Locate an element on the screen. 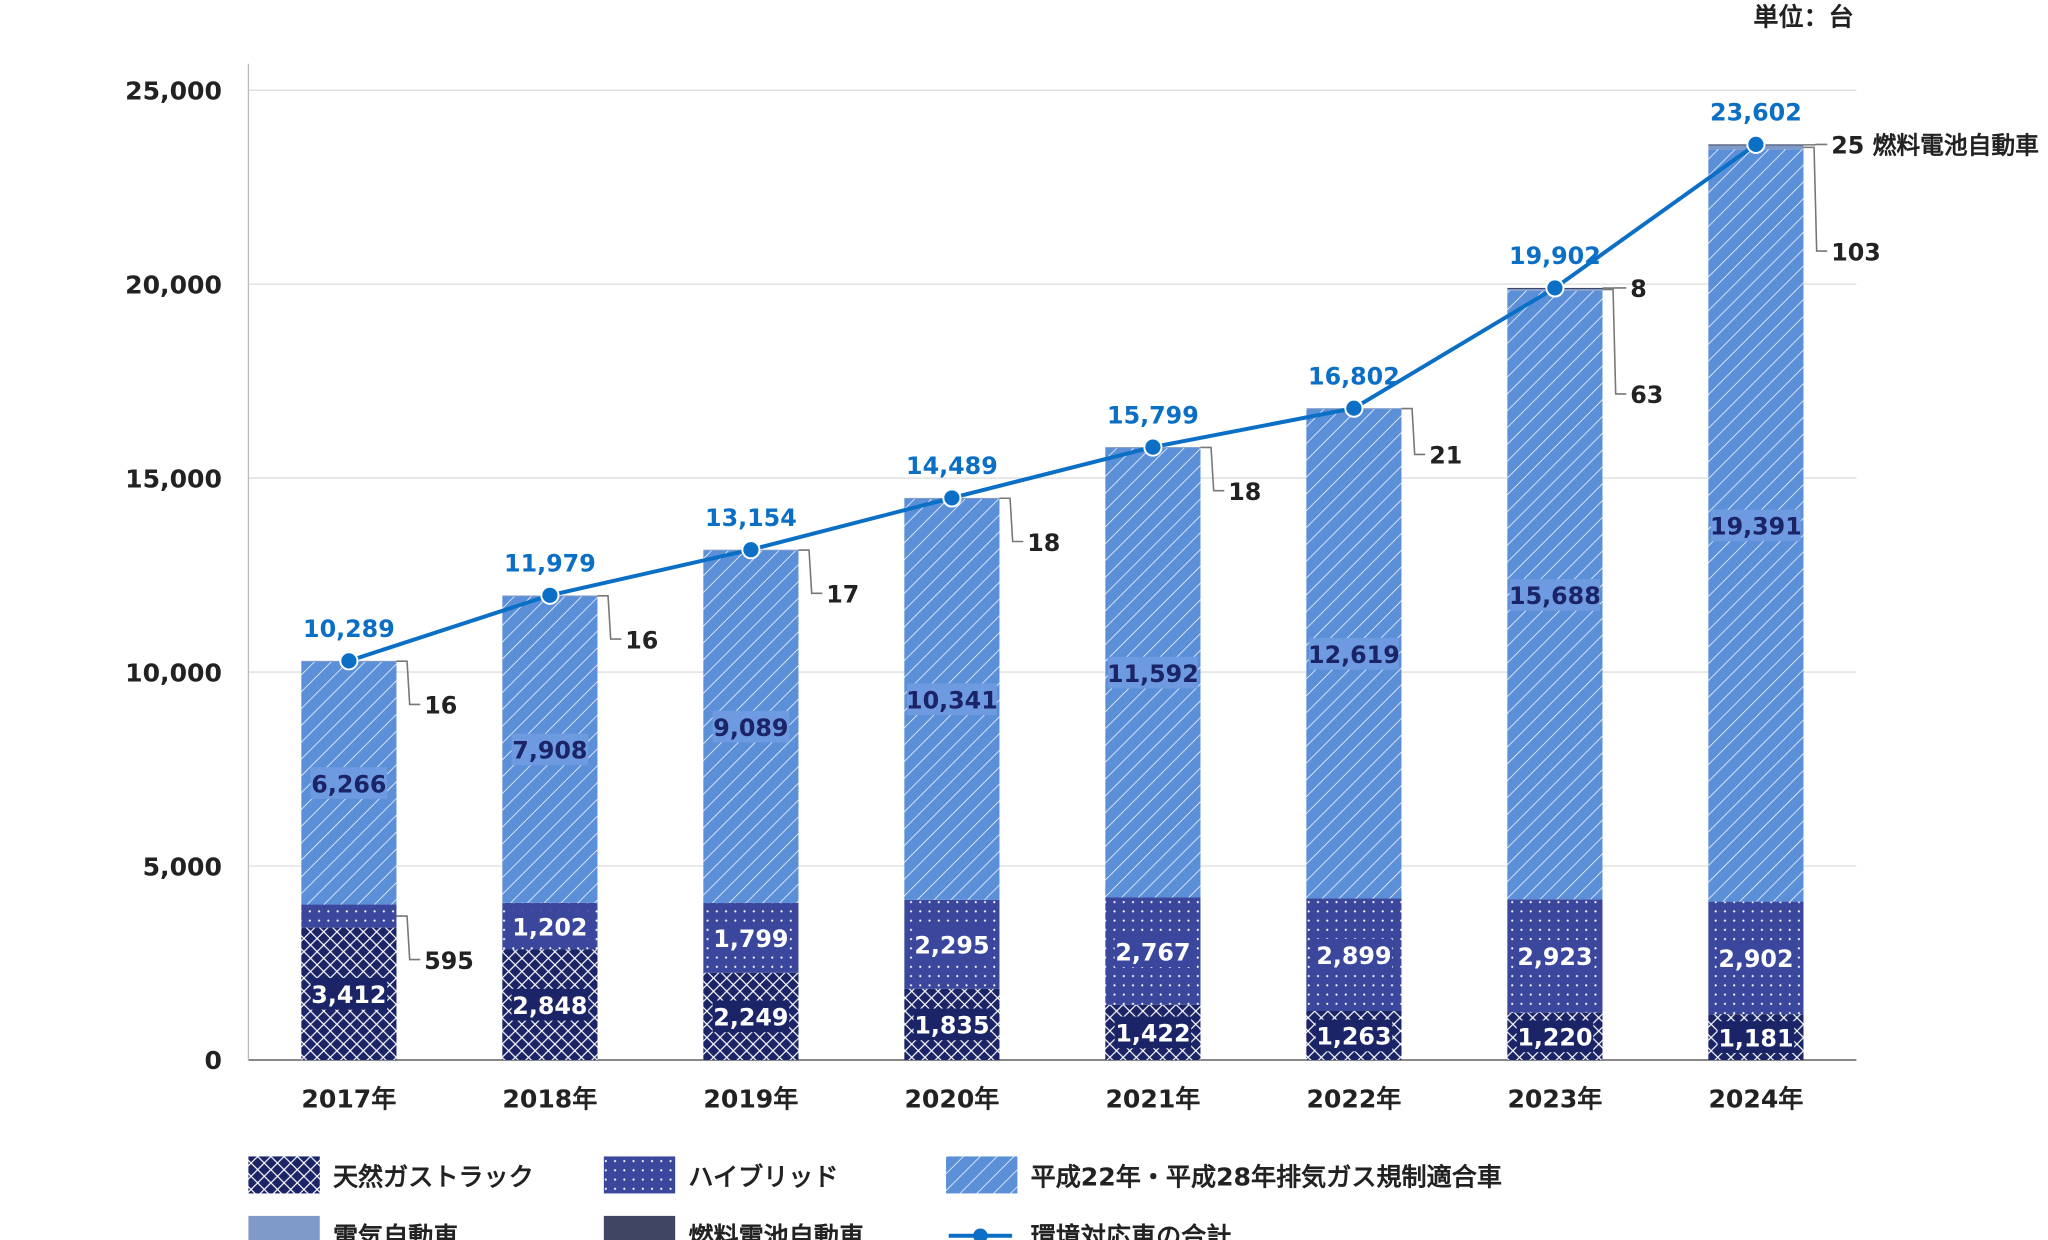  data-label-natural-gas: 2,249 is located at coordinates (750, 1018).